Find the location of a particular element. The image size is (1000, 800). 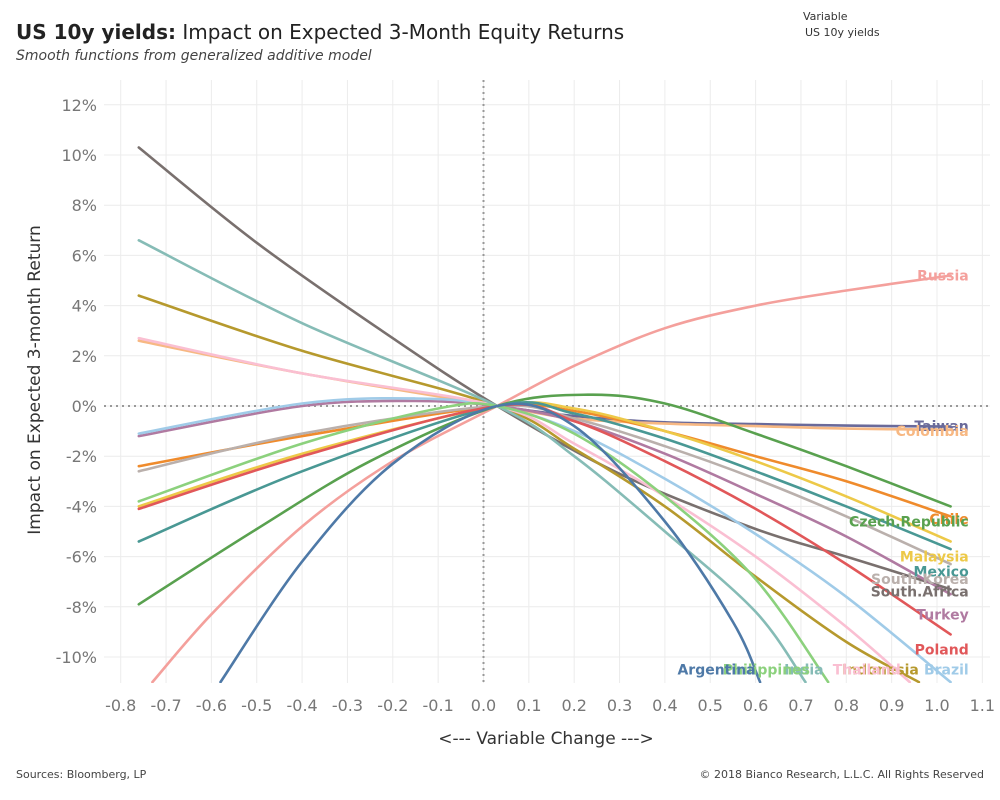

y-tick-label: -6% is located at coordinates (81, 557).